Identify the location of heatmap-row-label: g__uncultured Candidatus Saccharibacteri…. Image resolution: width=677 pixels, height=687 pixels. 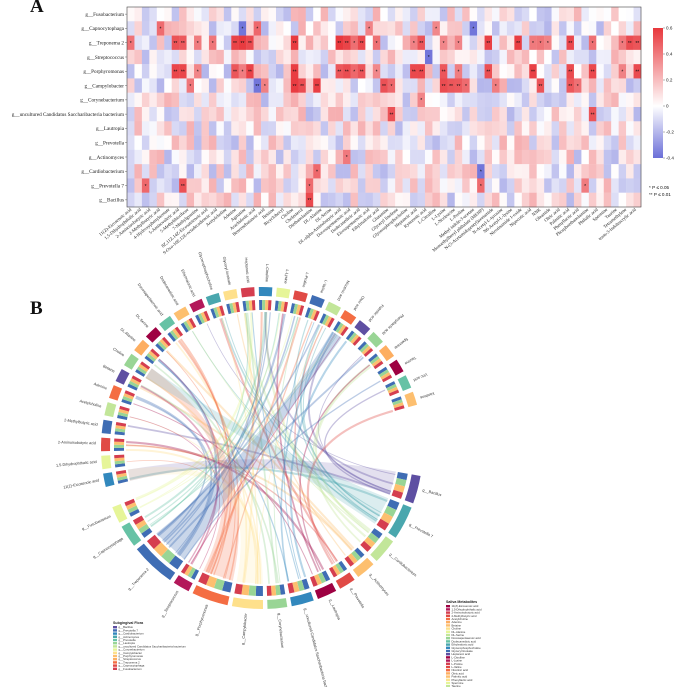
(68, 115).